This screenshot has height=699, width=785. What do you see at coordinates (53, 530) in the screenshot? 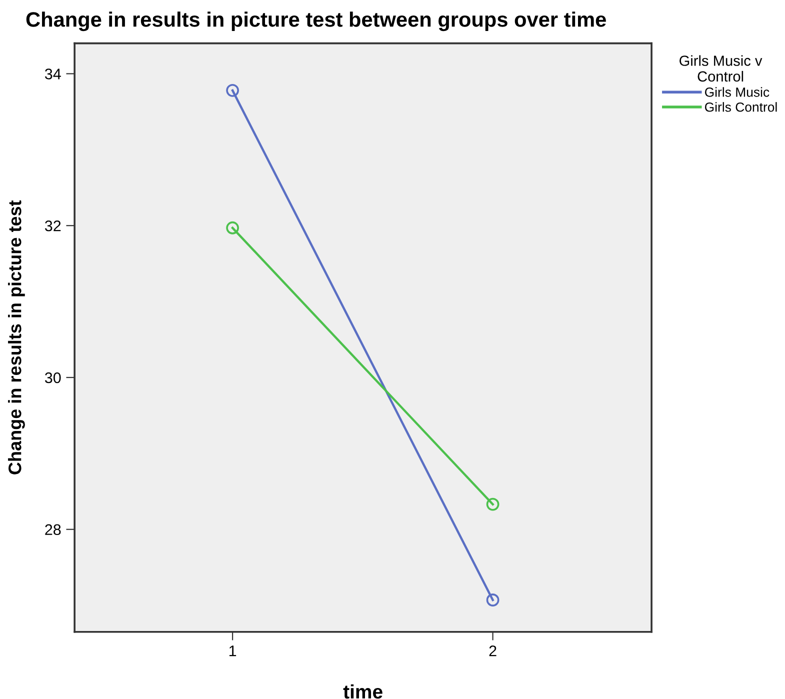
I see `y-tick-label: 28` at bounding box center [53, 530].